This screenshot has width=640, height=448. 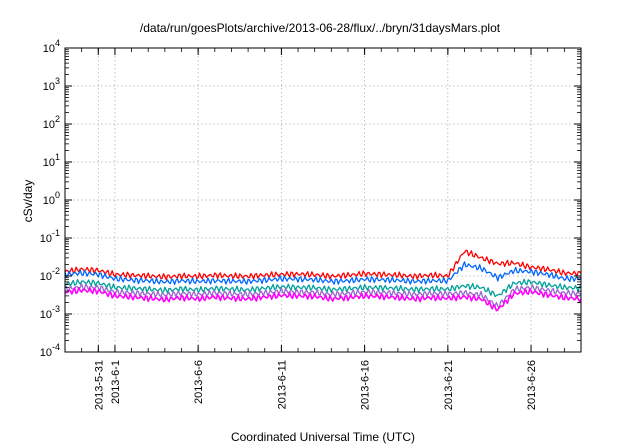 I want to click on y-tick-label: 10³, so click(x=51, y=84).